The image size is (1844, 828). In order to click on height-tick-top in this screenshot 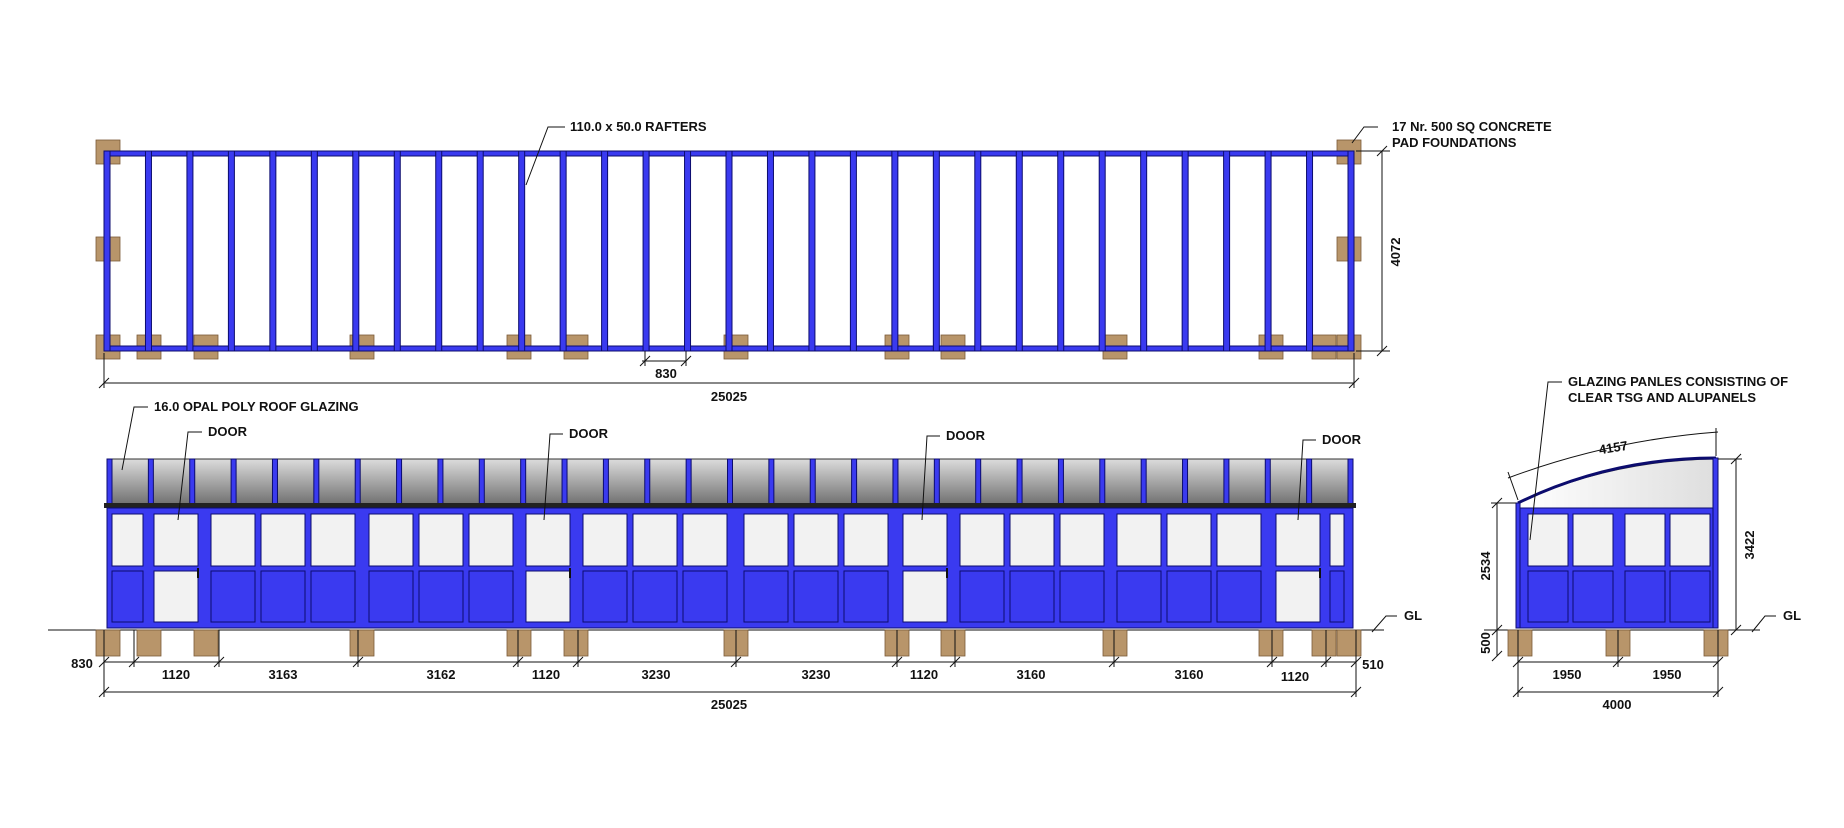, I will do `click(1736, 459)`.